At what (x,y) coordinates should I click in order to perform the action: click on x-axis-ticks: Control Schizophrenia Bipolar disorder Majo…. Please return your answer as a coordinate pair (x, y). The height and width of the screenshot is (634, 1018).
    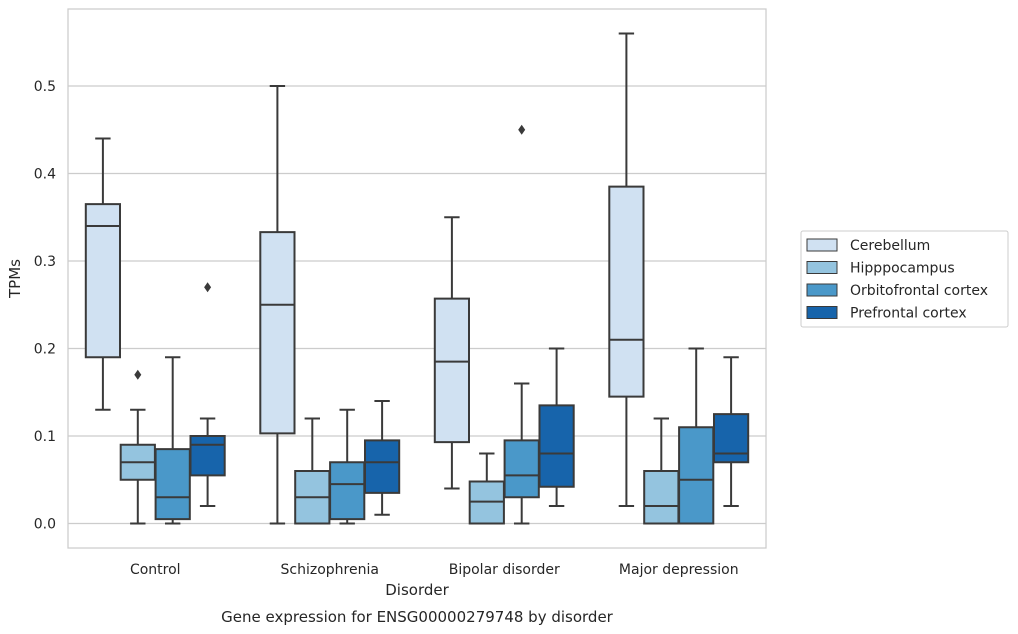
    Looking at the image, I should click on (434, 570).